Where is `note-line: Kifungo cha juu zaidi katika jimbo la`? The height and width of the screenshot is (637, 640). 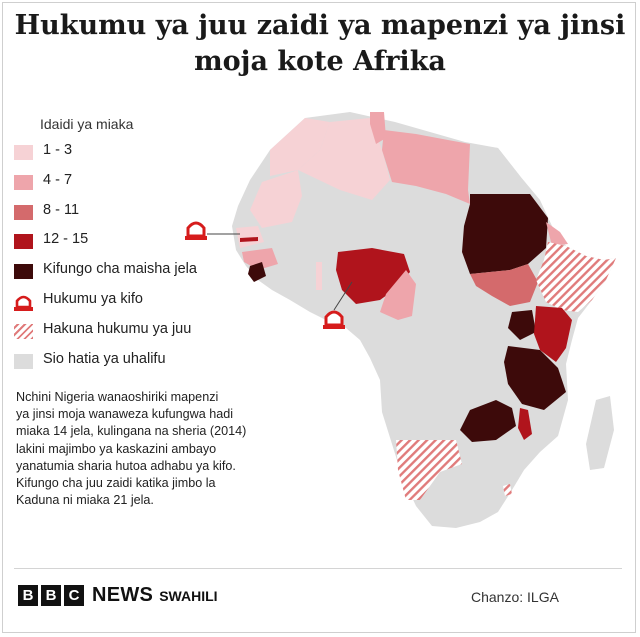
note-line: Kifungo cha juu zaidi katika jimbo la is located at coordinates (116, 483).